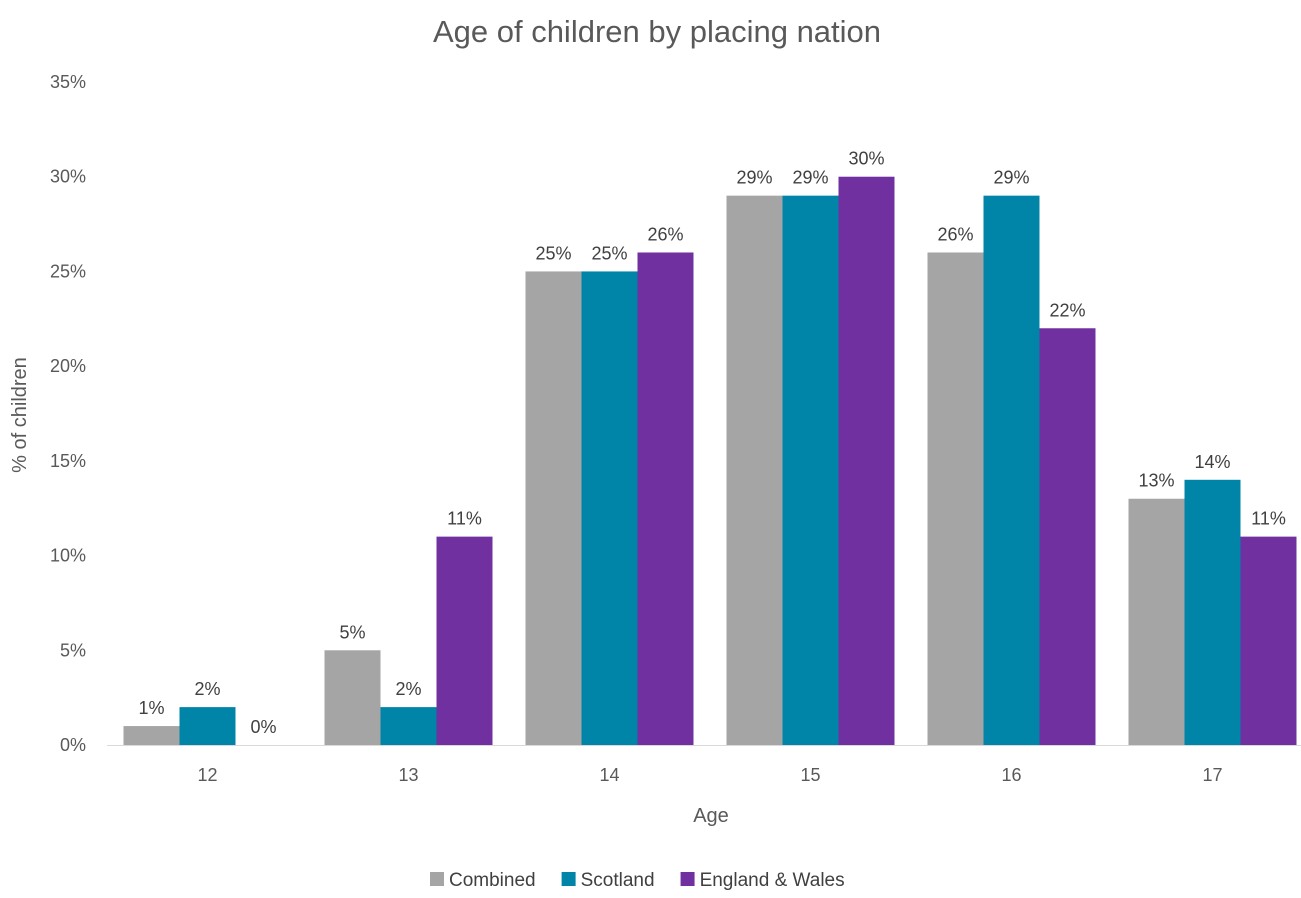 The image size is (1301, 898). I want to click on legend-label: Scotland, so click(618, 880).